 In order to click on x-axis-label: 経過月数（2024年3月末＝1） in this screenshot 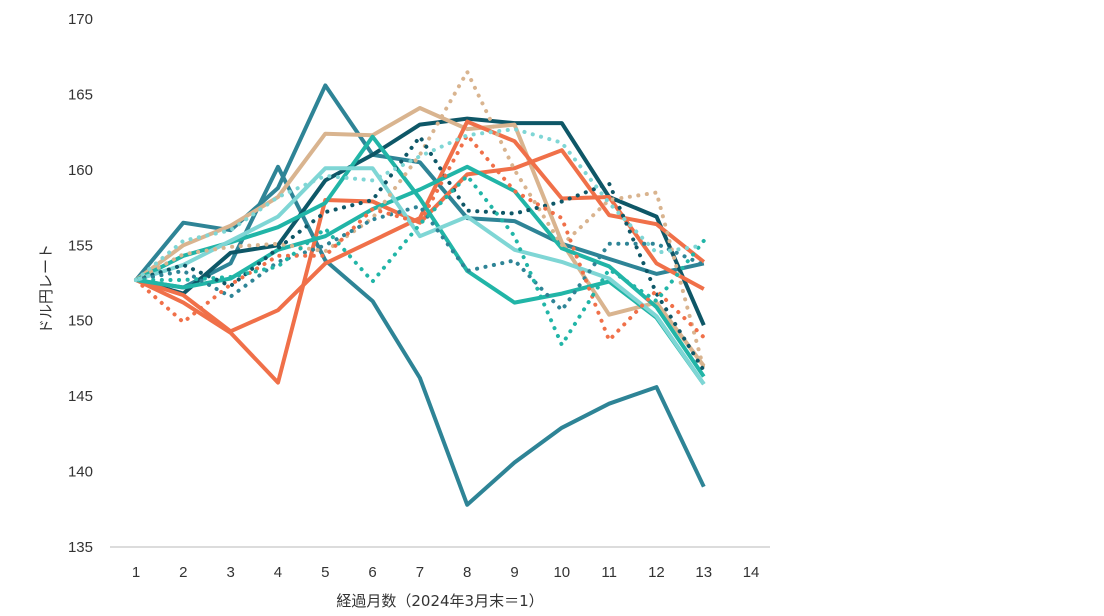, I will do `click(439, 601)`.